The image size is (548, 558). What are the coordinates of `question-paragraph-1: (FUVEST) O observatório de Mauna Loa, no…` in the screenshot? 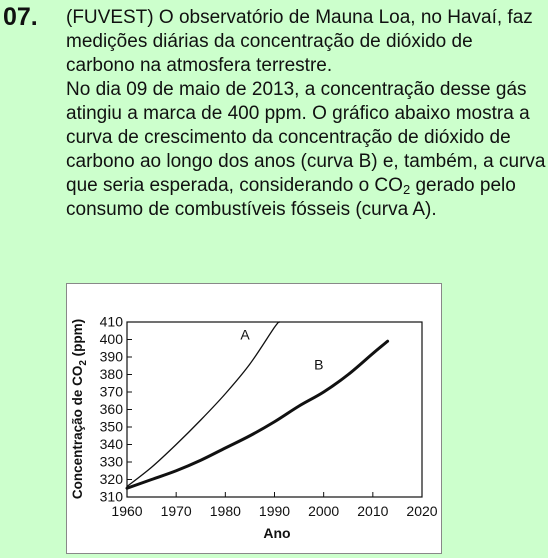 It's located at (299, 41).